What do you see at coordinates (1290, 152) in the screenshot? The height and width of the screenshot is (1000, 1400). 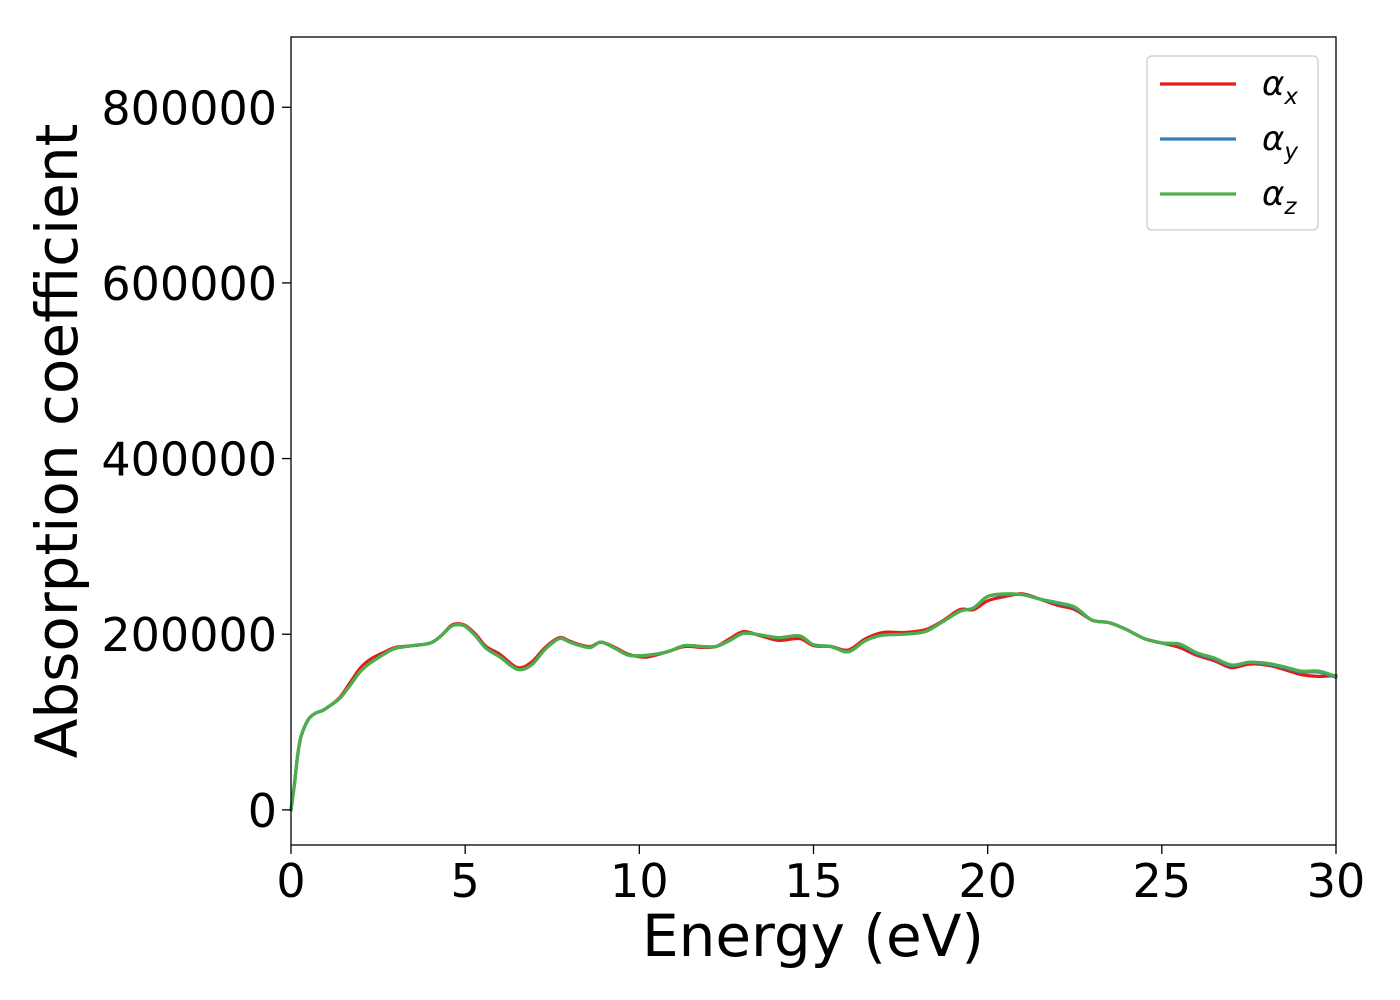 I see `legend-label-sub: y` at bounding box center [1290, 152].